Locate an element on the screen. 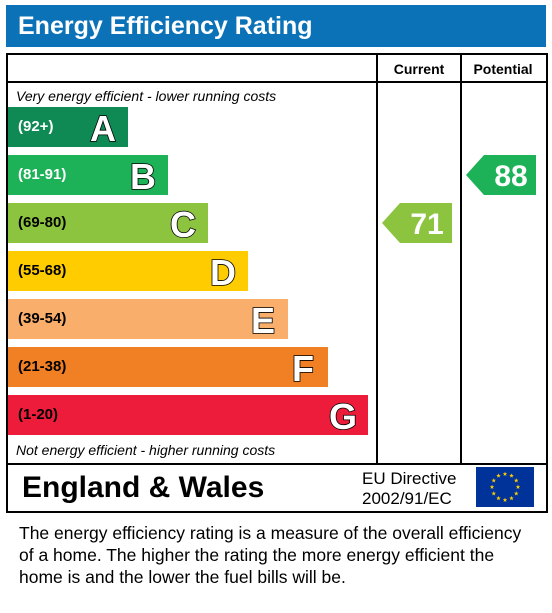 The width and height of the screenshot is (552, 613). potential-column-header: Potential is located at coordinates (503, 69).